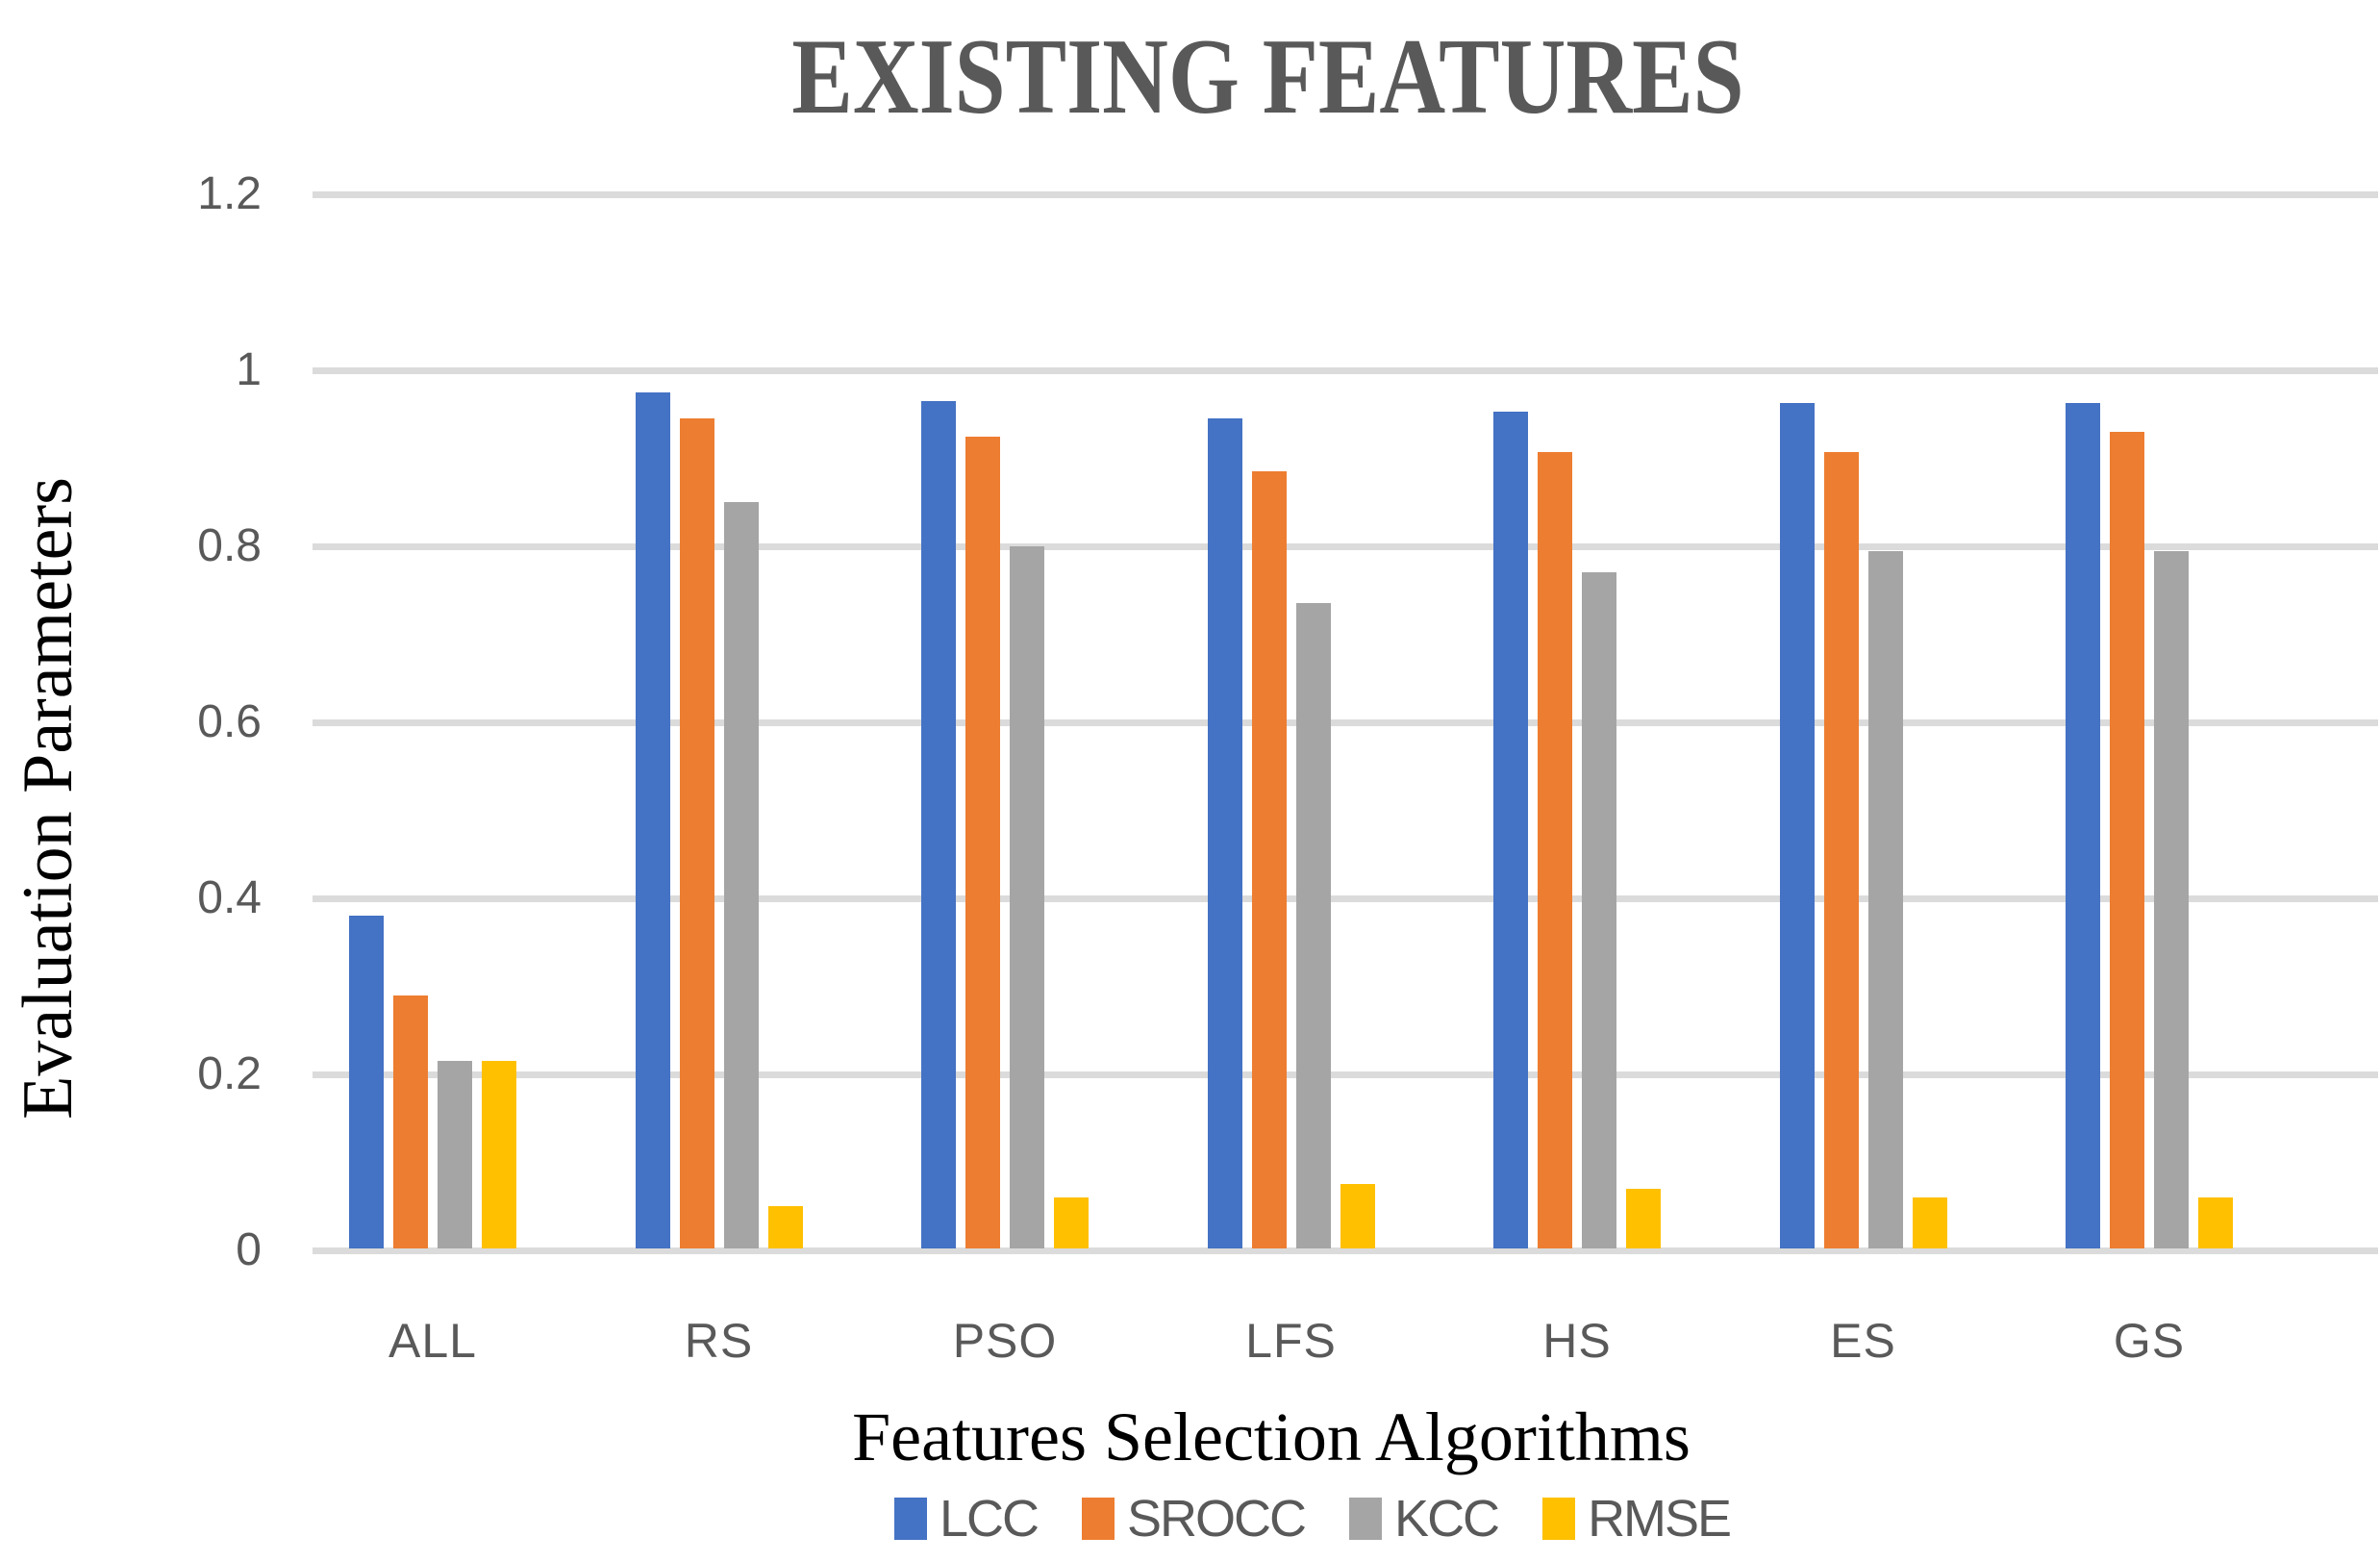 This screenshot has height=1562, width=2380. Describe the element at coordinates (1071, 1222) in the screenshot. I see `bar-PSO-RMSE` at that location.